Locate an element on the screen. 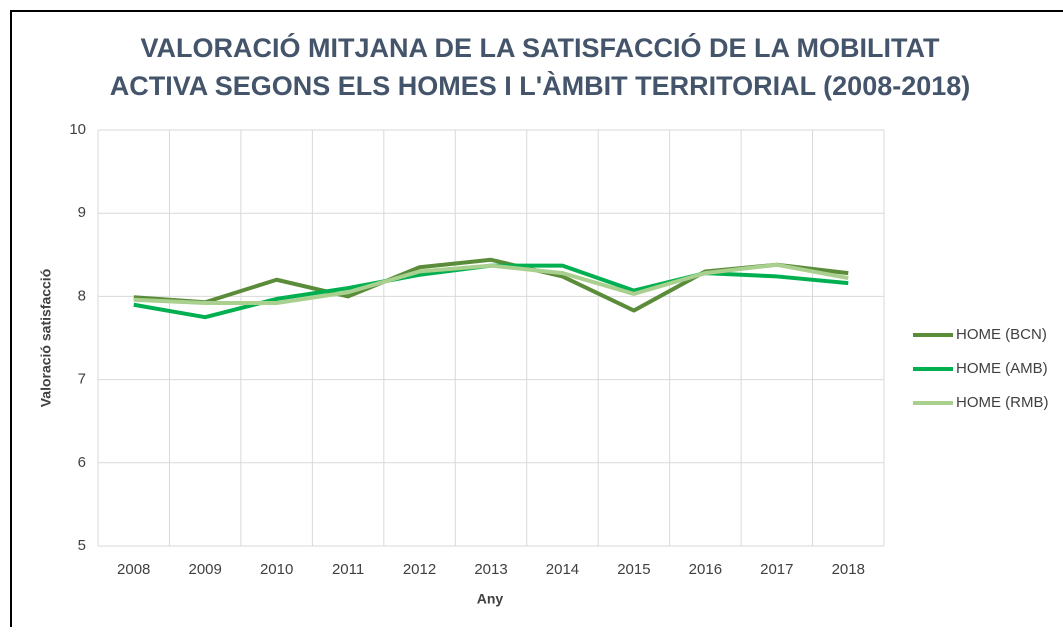 Image resolution: width=1063 pixels, height=632 pixels. x-tick-label: 2009 is located at coordinates (204, 569).